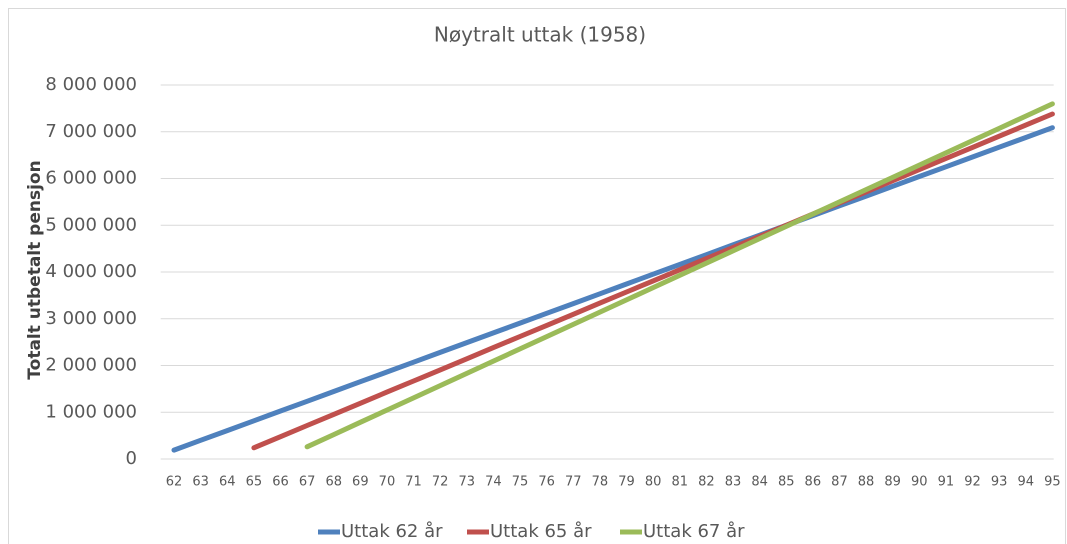 This screenshot has height=544, width=1067. Describe the element at coordinates (227, 482) in the screenshot. I see `x-tick-label: 64` at that location.